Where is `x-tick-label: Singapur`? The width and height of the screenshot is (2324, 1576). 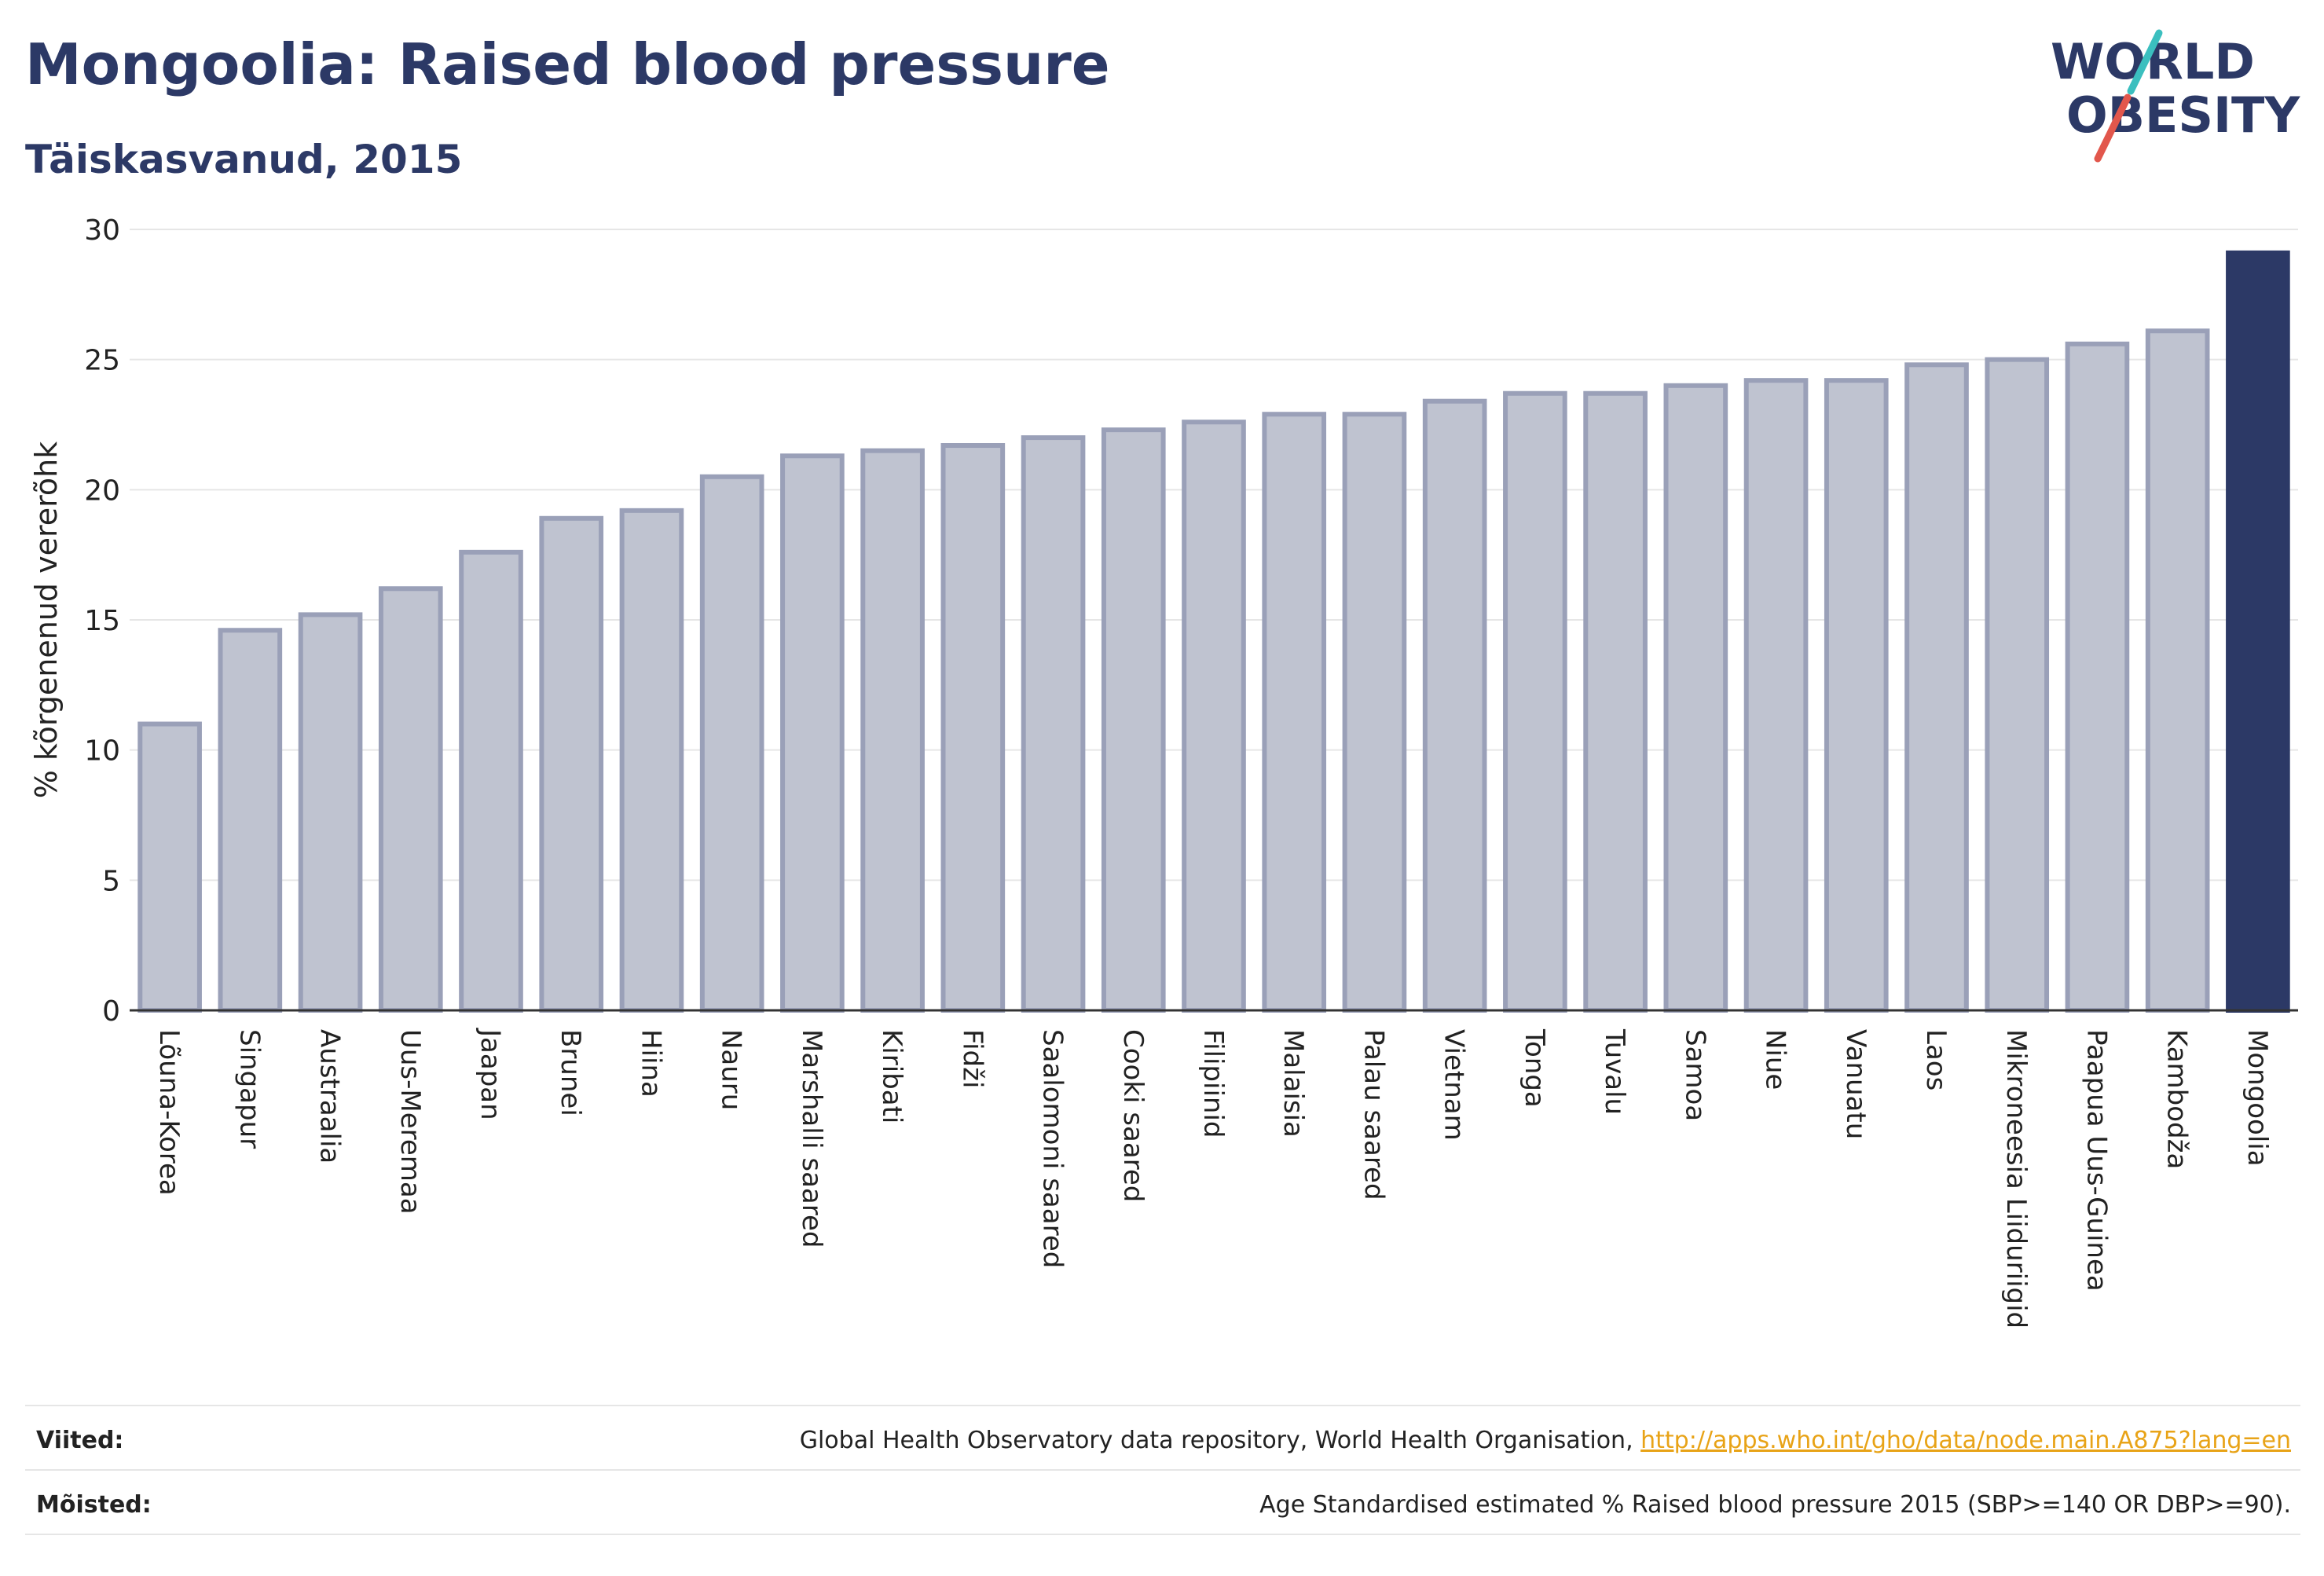
x-tick-label: Singapur is located at coordinates (249, 1089).